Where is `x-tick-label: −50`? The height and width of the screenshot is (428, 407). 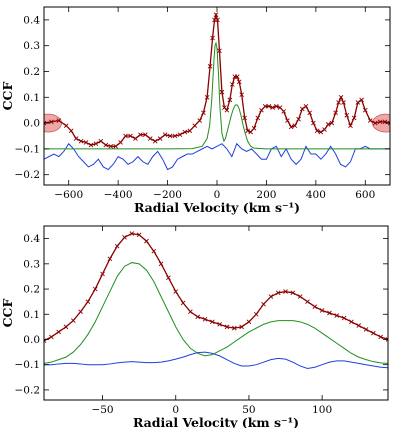
x-tick-label: −50 is located at coordinates (102, 410).